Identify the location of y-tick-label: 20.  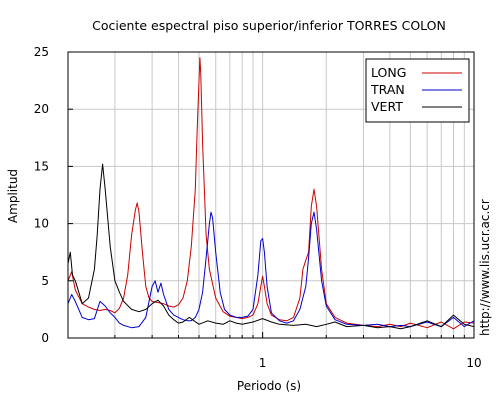
(41, 109).